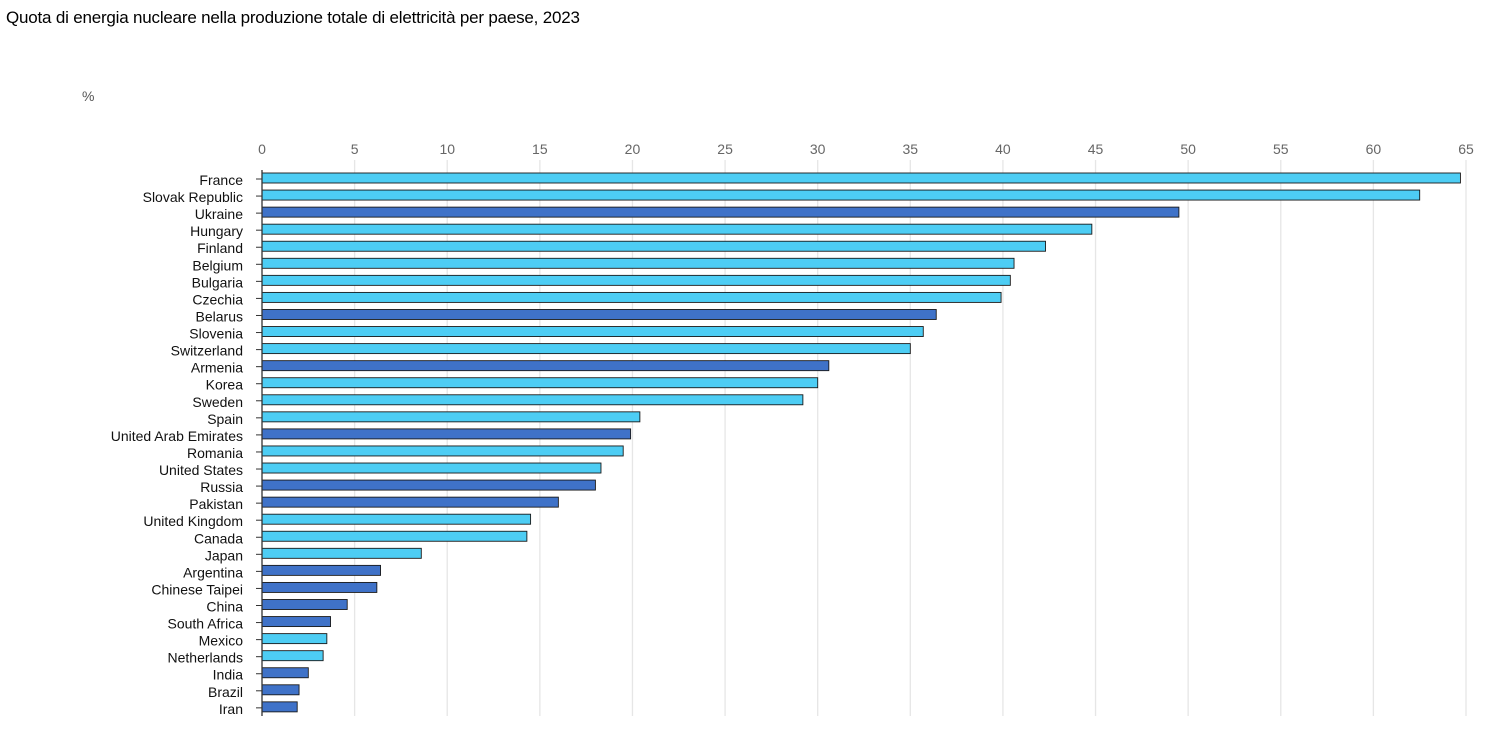 Image resolution: width=1492 pixels, height=745 pixels. Describe the element at coordinates (216, 504) in the screenshot. I see `category-label: Pakistan` at that location.